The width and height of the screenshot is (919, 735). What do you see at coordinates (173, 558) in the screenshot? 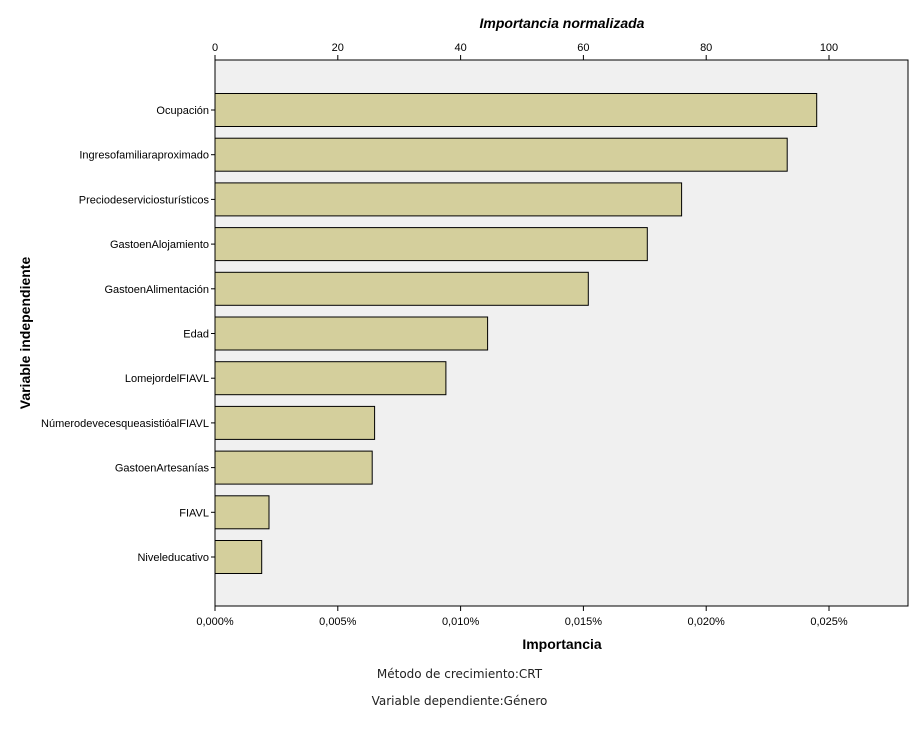
I see `category-label: Niveleducativo` at bounding box center [173, 558].